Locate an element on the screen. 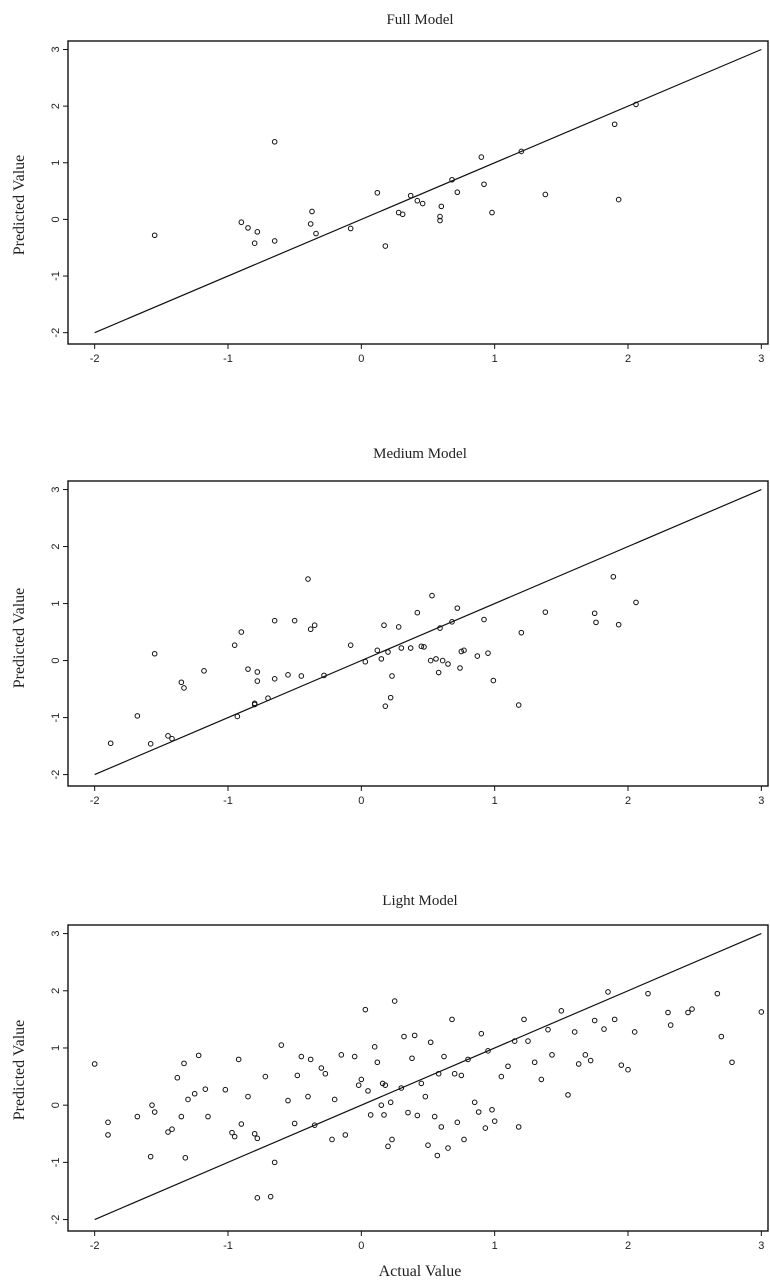 This screenshot has height=1283, width=770. x-axis-label: Actual Value is located at coordinates (420, 1271).